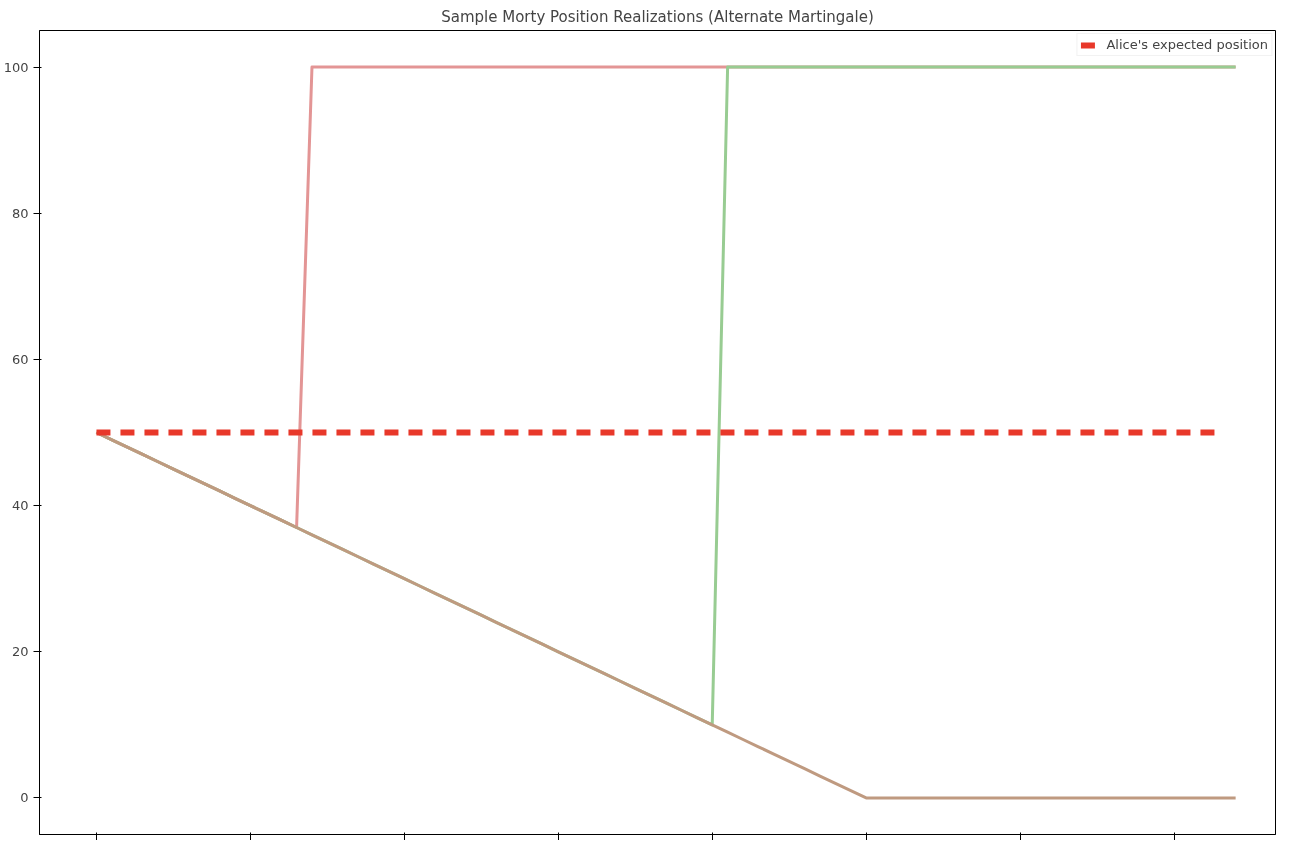 This screenshot has height=852, width=1298. Describe the element at coordinates (20, 359) in the screenshot. I see `y-tick-label: 60` at that location.